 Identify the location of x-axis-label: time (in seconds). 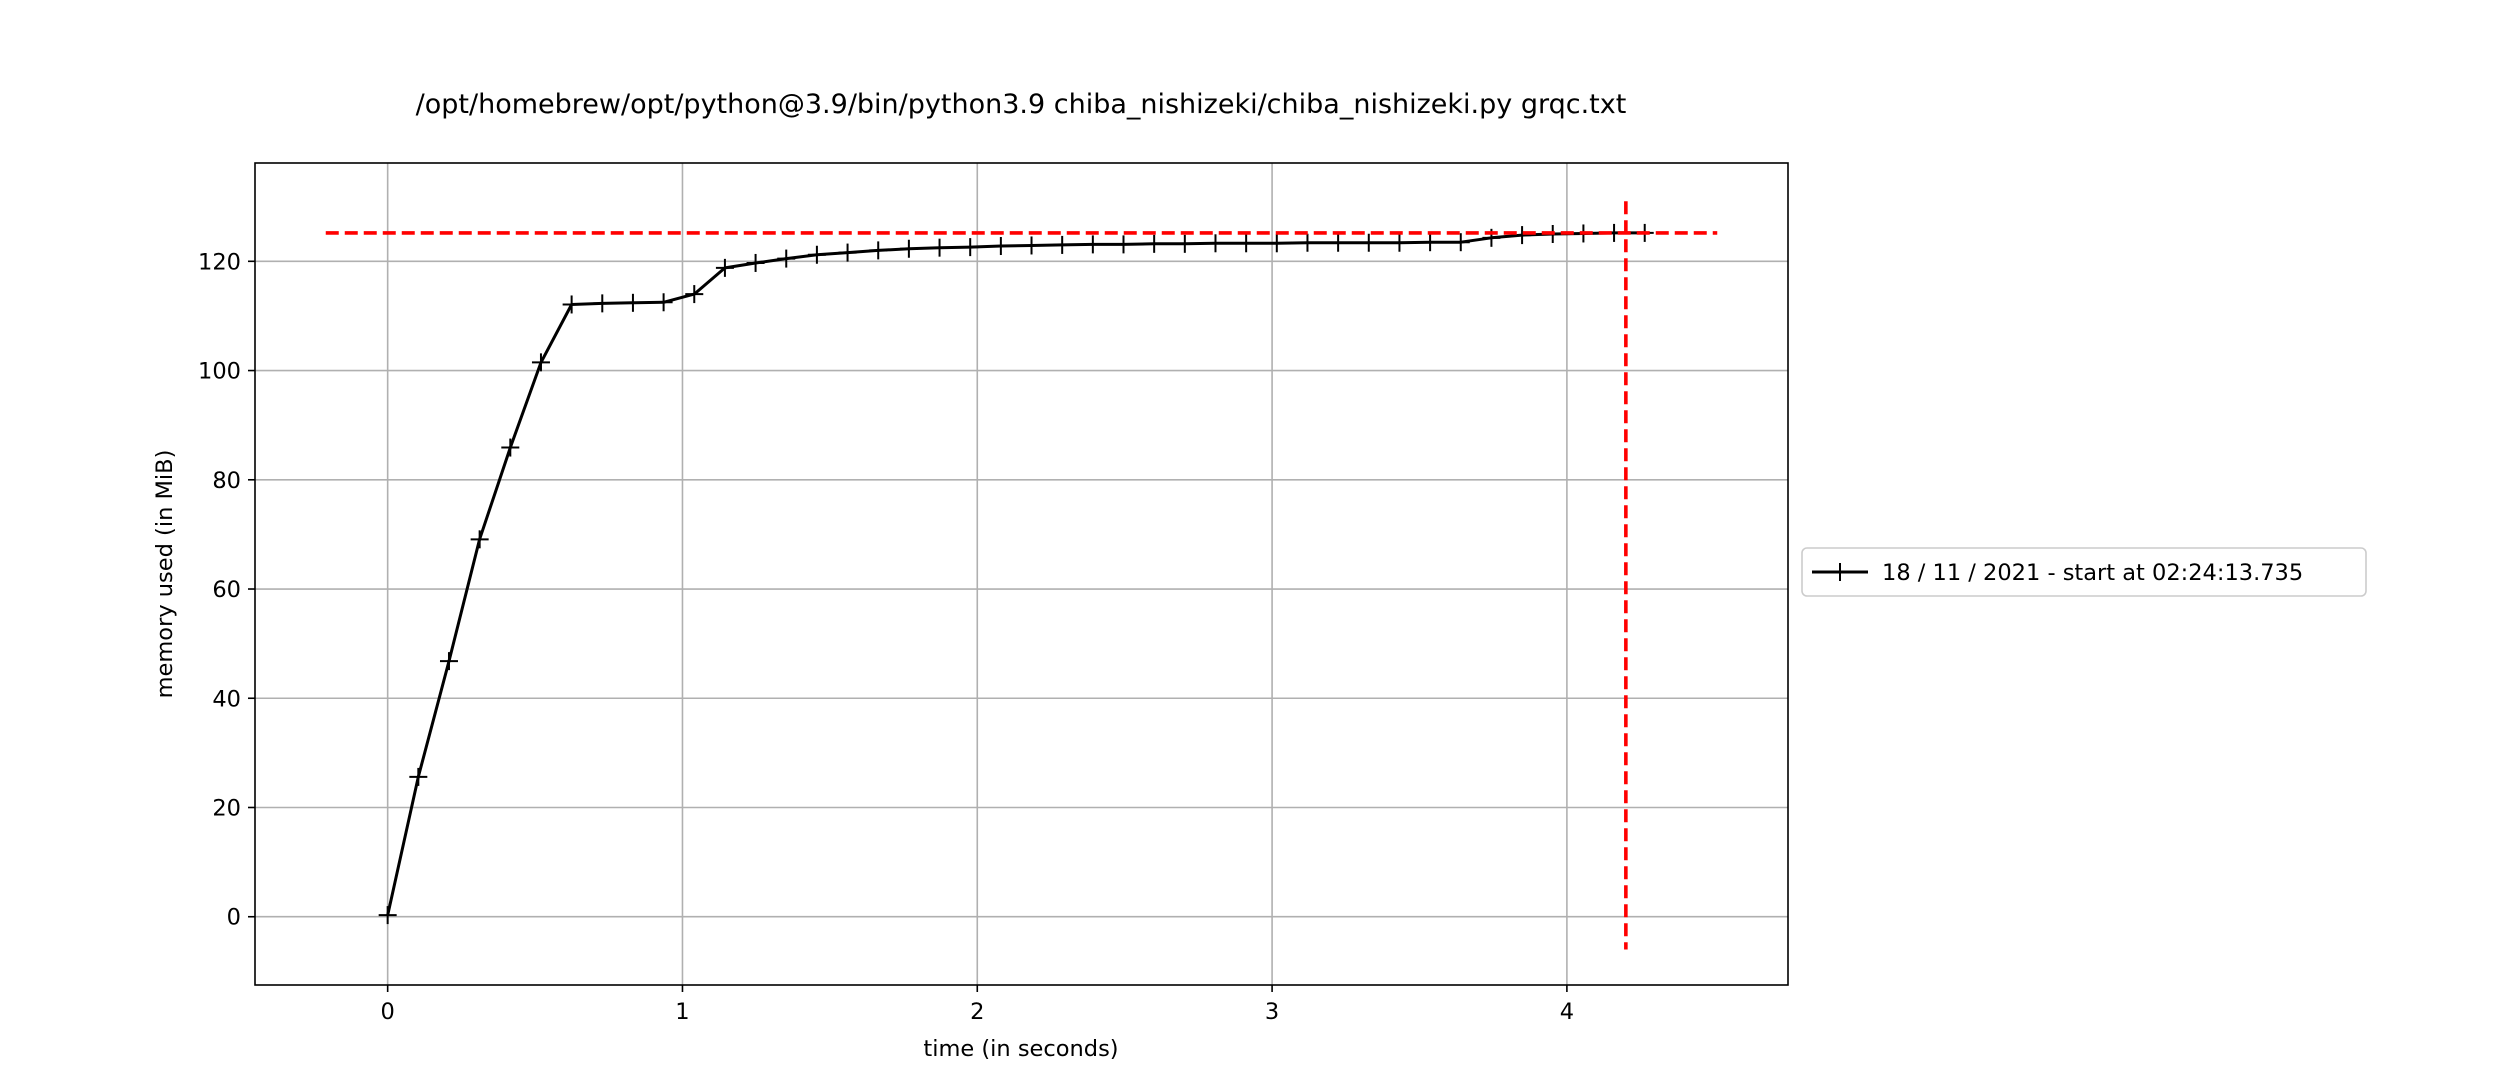
(1020, 1049).